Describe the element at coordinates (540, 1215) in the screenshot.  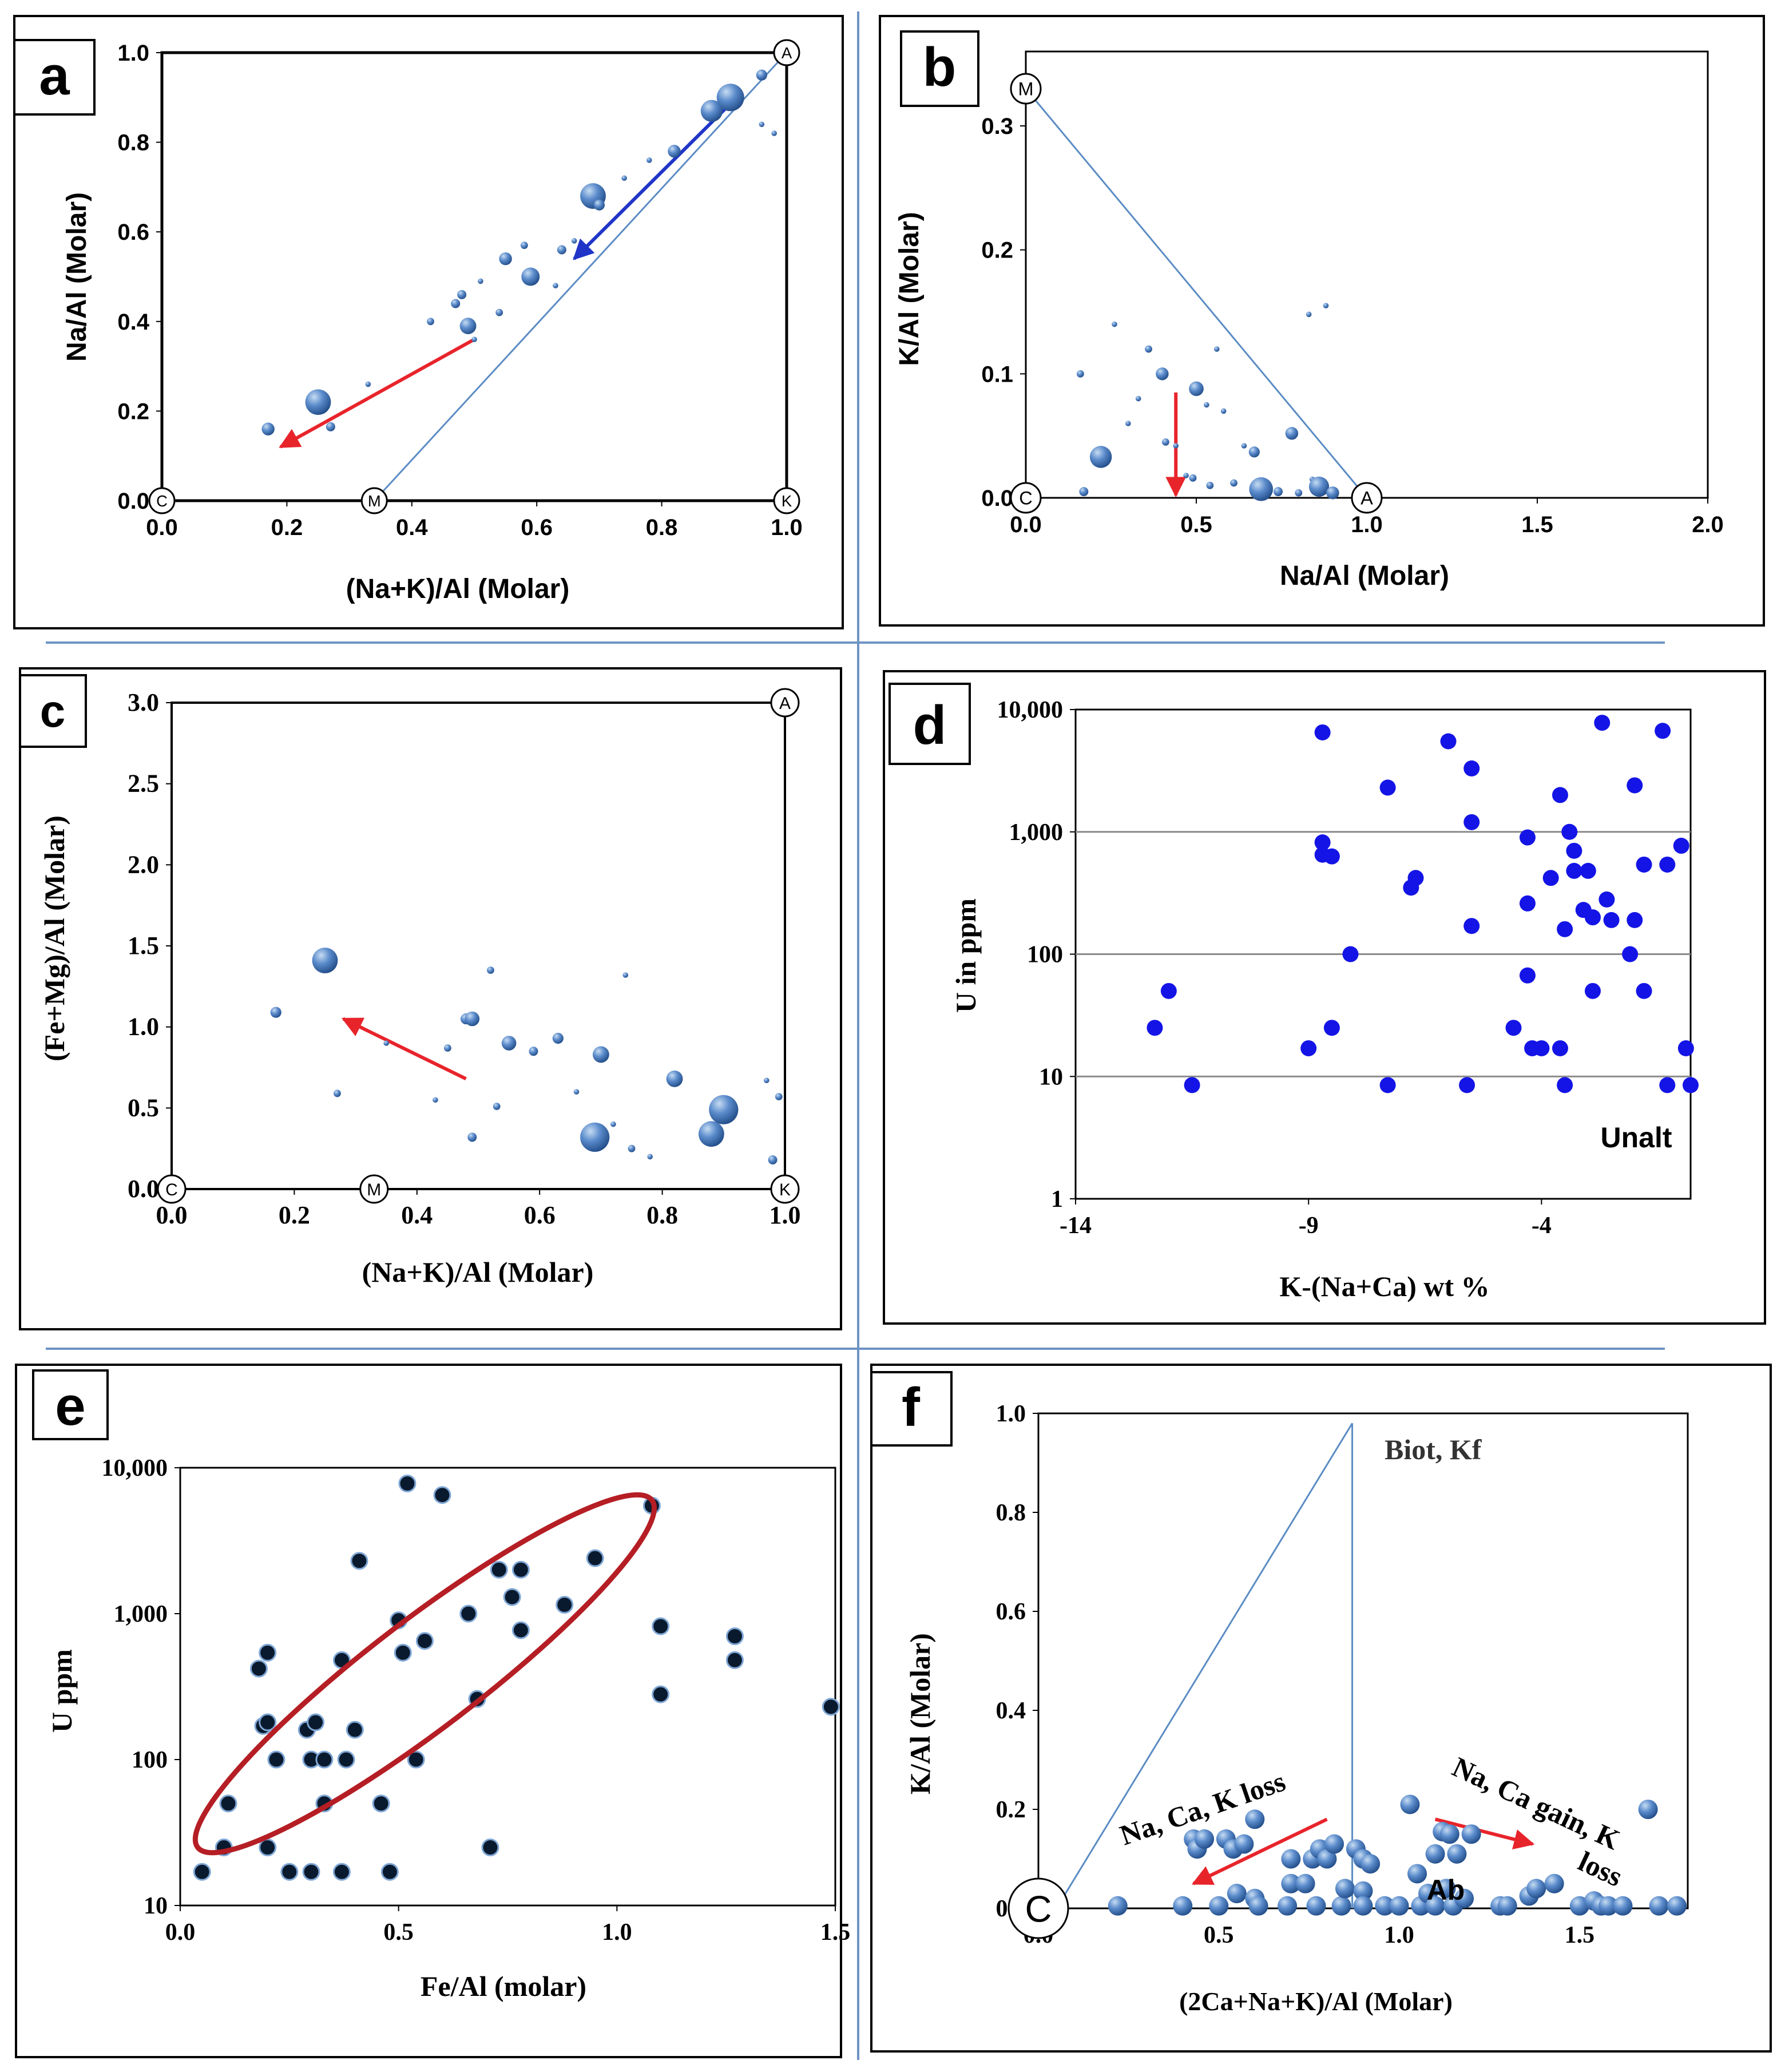
I see `x-tick-label: 0.6` at that location.